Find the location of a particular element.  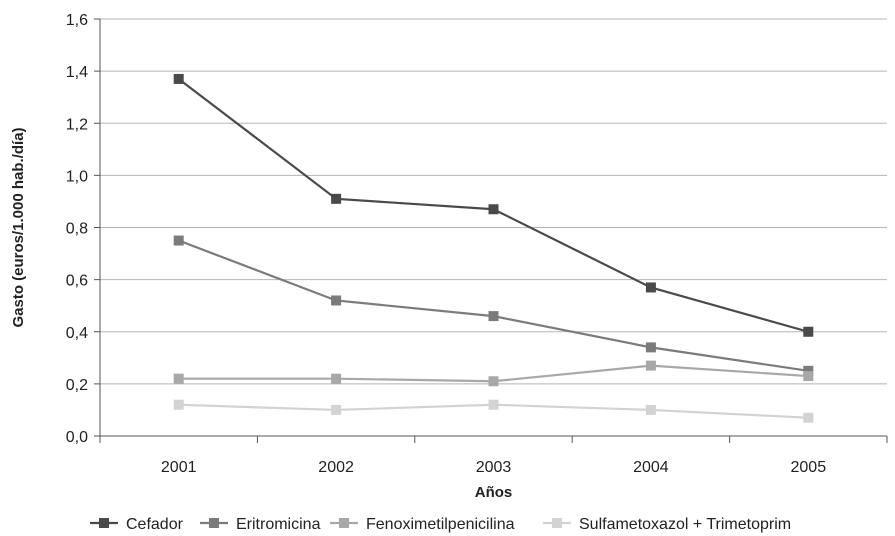

y-tick-label: 1,6 is located at coordinates (77, 20).